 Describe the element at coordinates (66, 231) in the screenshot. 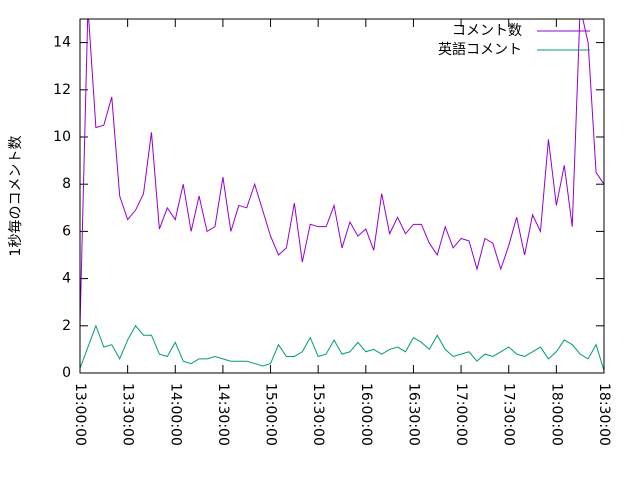

I see `y-tick-label: 6` at that location.